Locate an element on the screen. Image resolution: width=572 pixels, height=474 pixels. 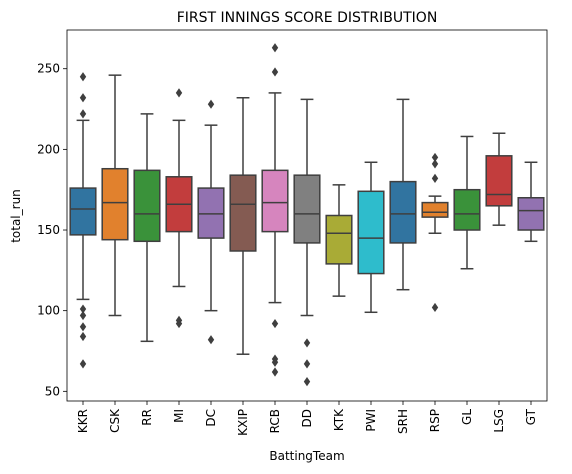
box-lsg is located at coordinates (499, 181).